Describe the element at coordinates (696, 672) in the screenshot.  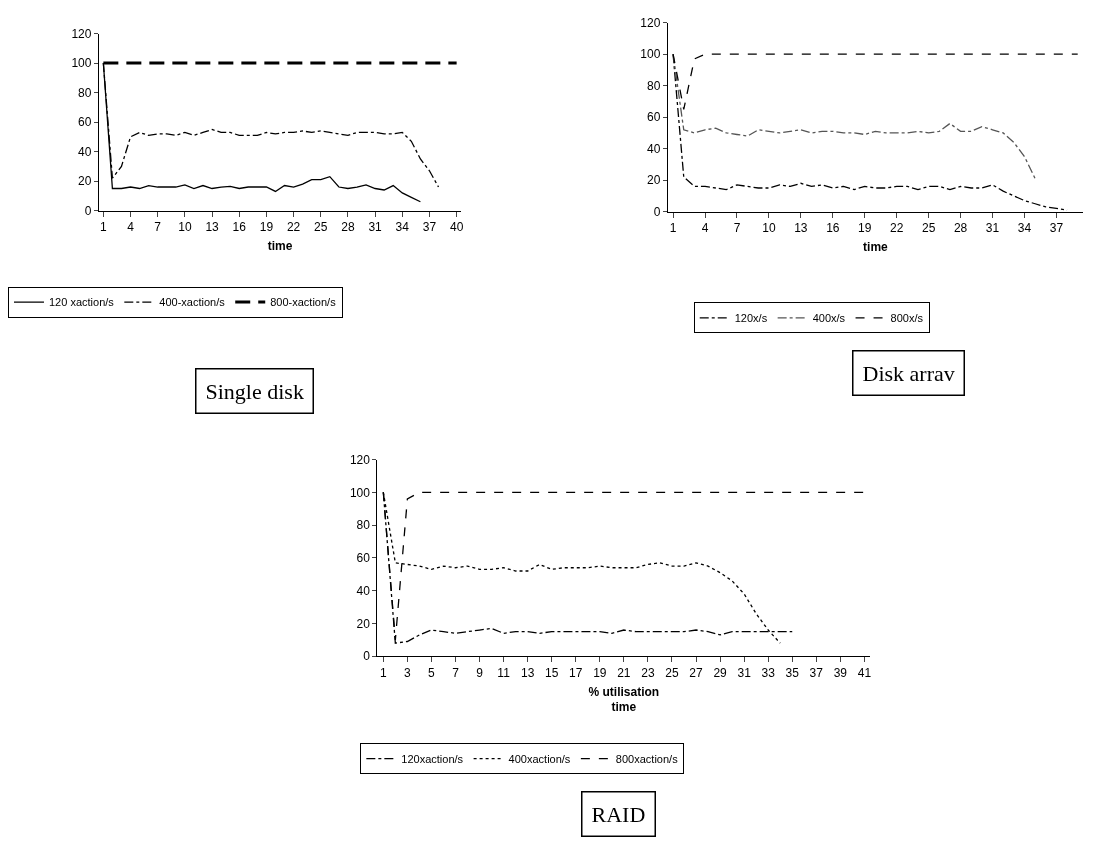
I see `x-tick-label: 27` at that location.